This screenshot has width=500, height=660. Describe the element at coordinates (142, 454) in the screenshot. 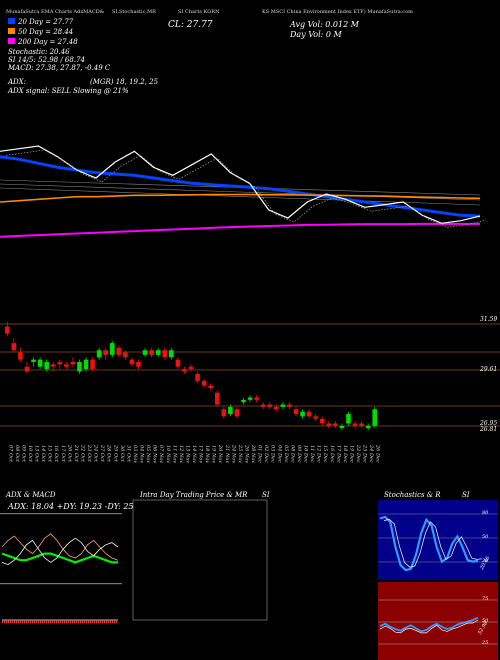

I see `date-label: 04 Nov` at that location.